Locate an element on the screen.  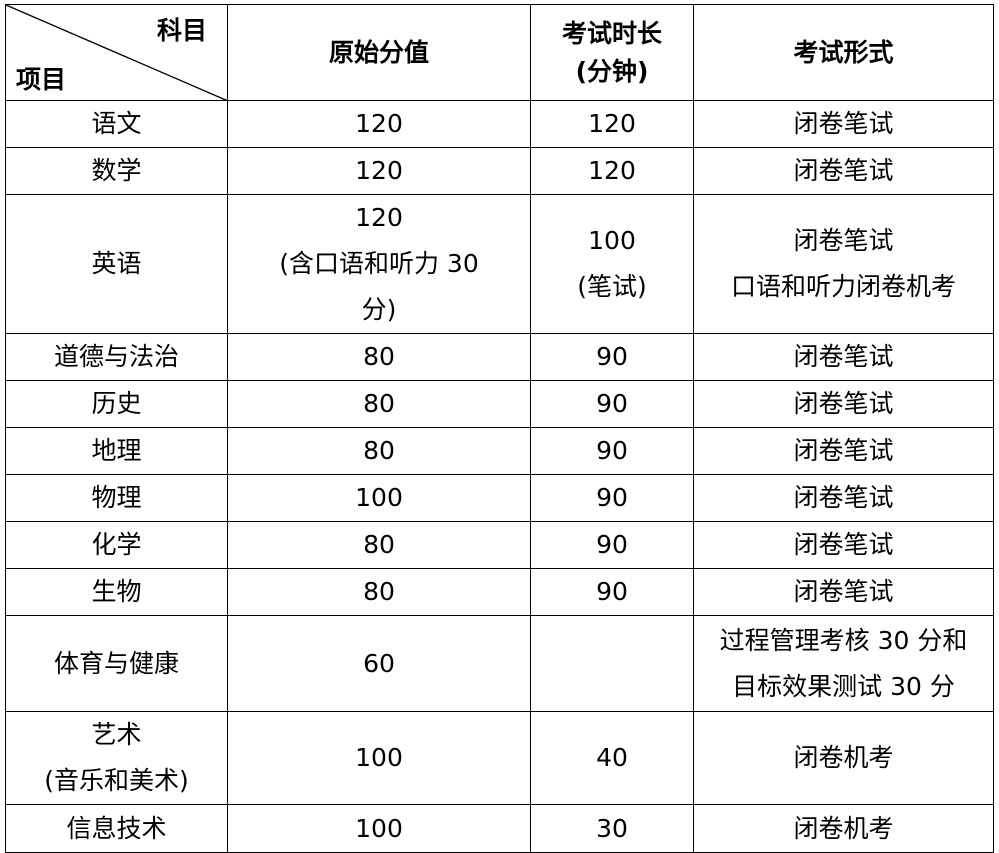
cell-score: 60 is located at coordinates (379, 663).